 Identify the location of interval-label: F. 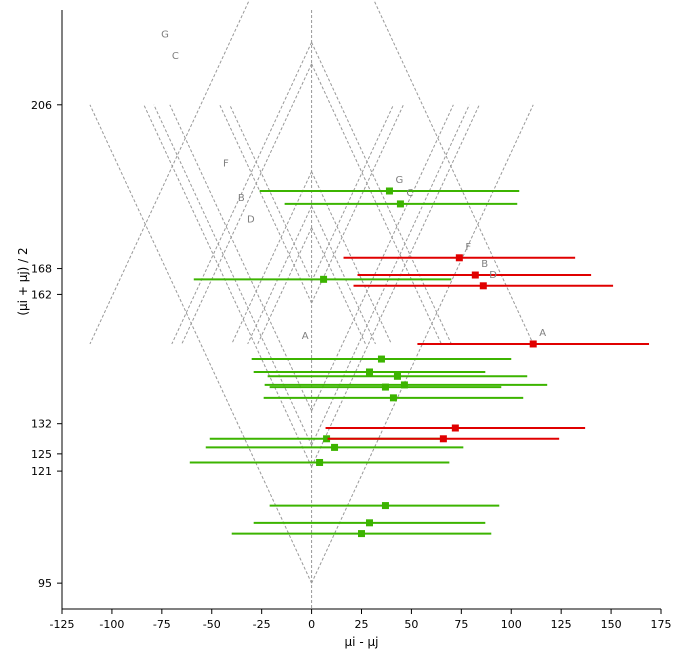
(468, 247).